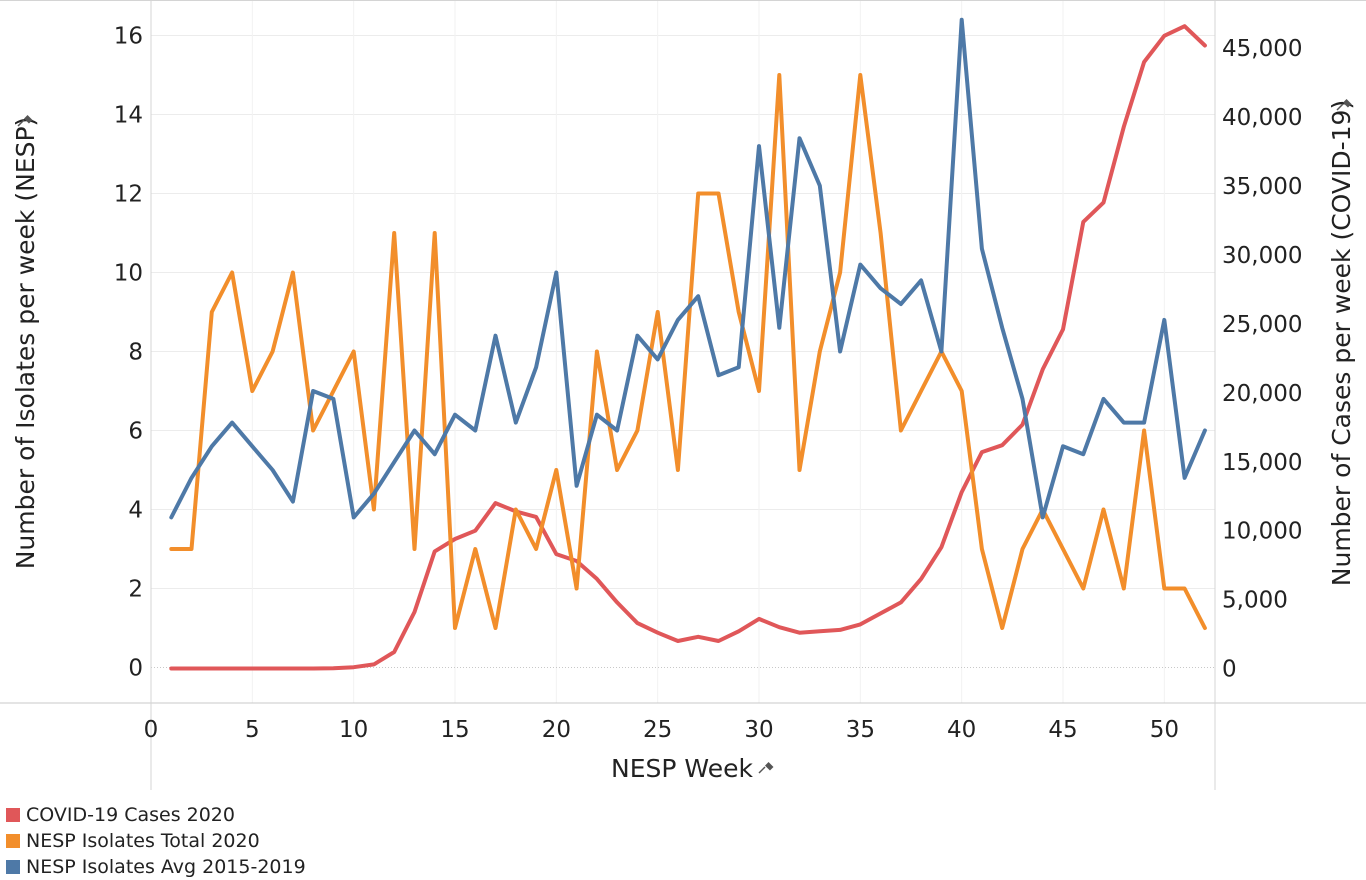 This screenshot has width=1366, height=880. I want to click on x-tick-label: 10, so click(353, 730).